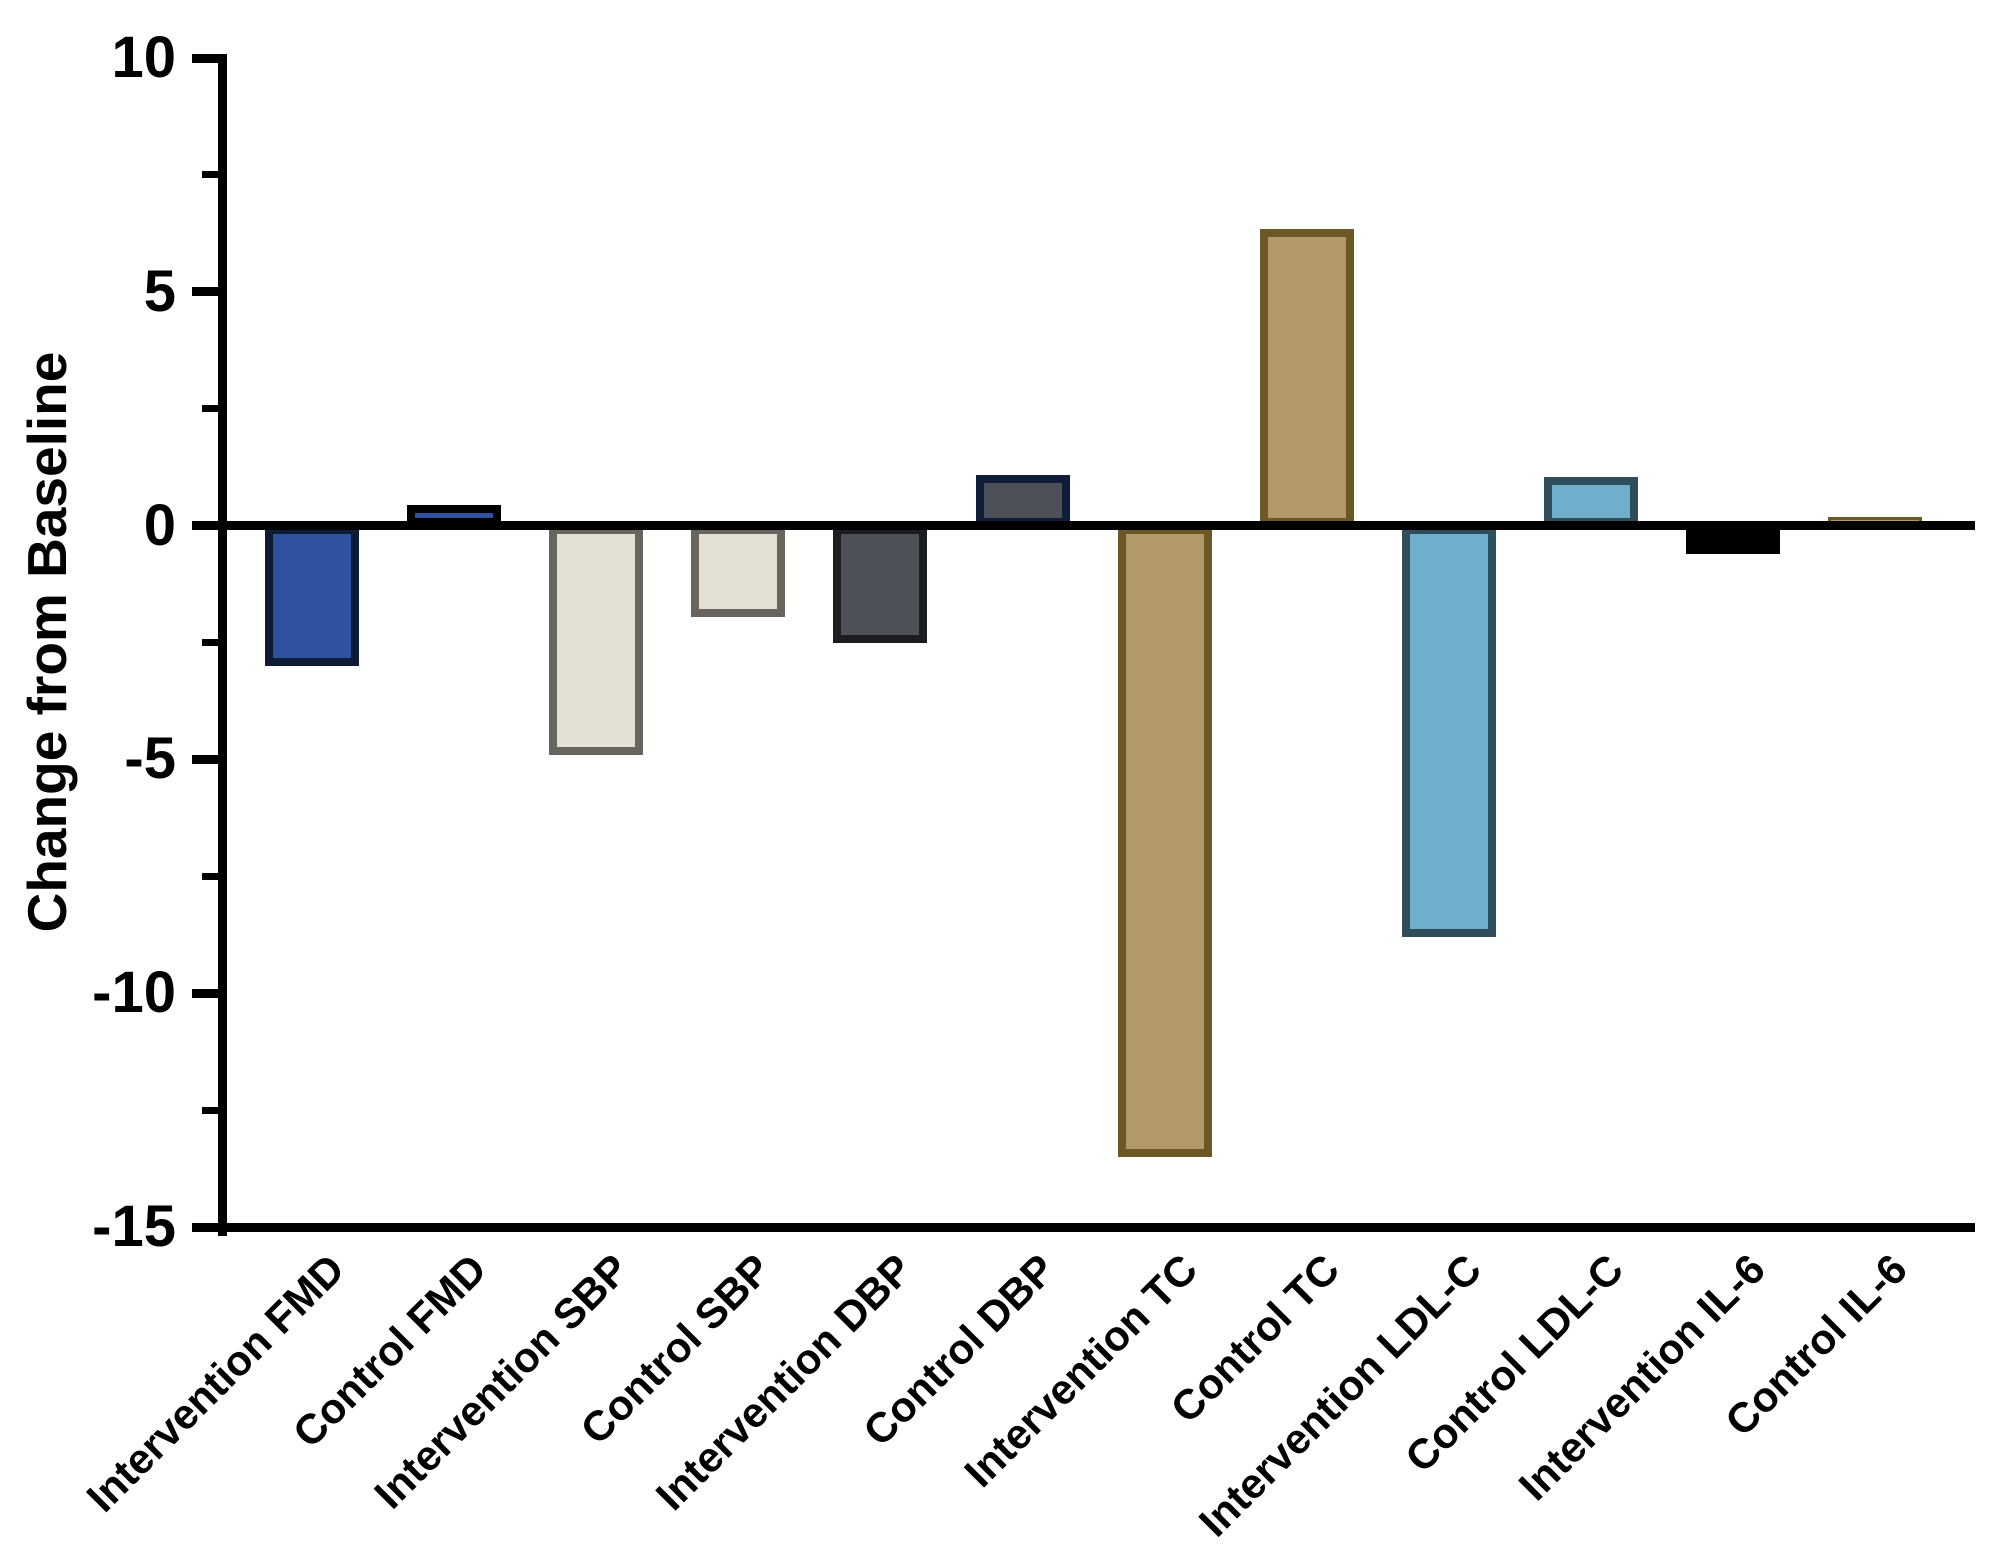 The image size is (2000, 1545). What do you see at coordinates (47, 642) in the screenshot?
I see `y-axis-title: Change from Baseline` at bounding box center [47, 642].